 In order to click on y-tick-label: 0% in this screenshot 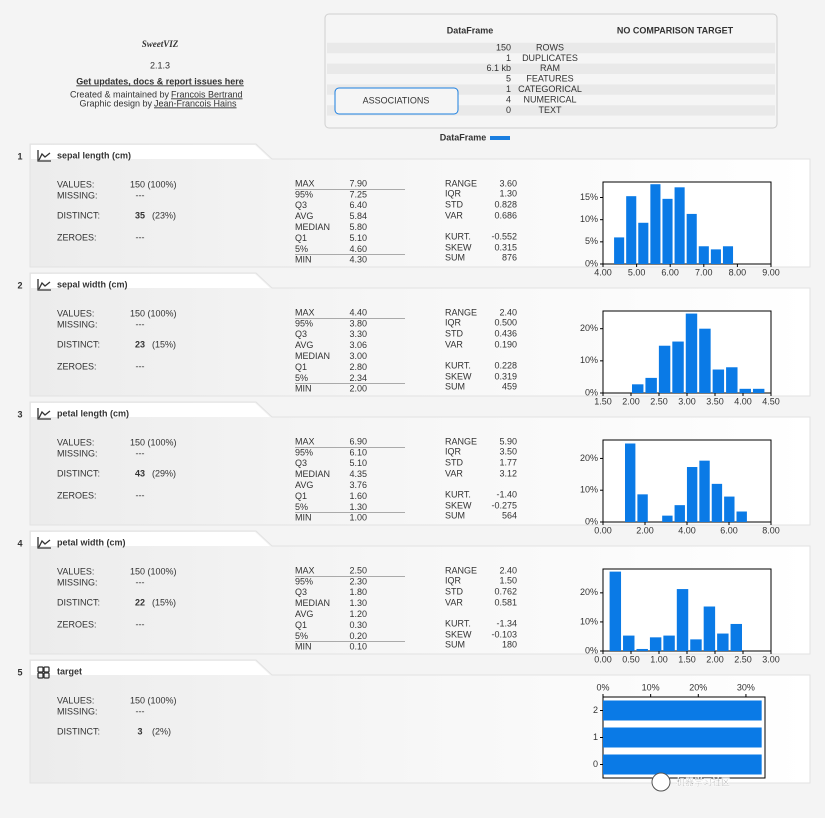, I will do `click(591, 521)`.